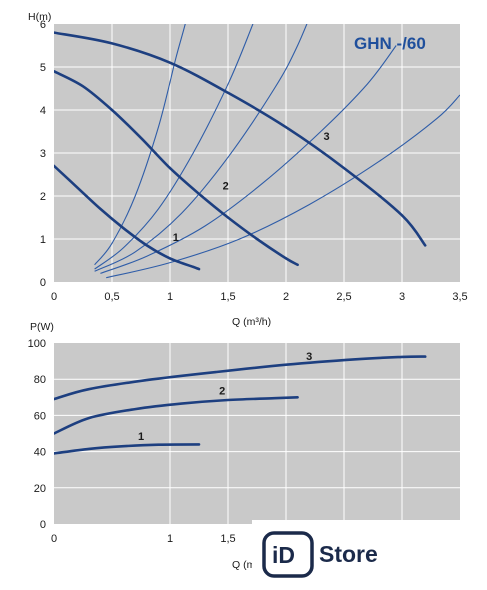  What do you see at coordinates (42, 327) in the screenshot?
I see `power-axis-title: P(W)` at bounding box center [42, 327].